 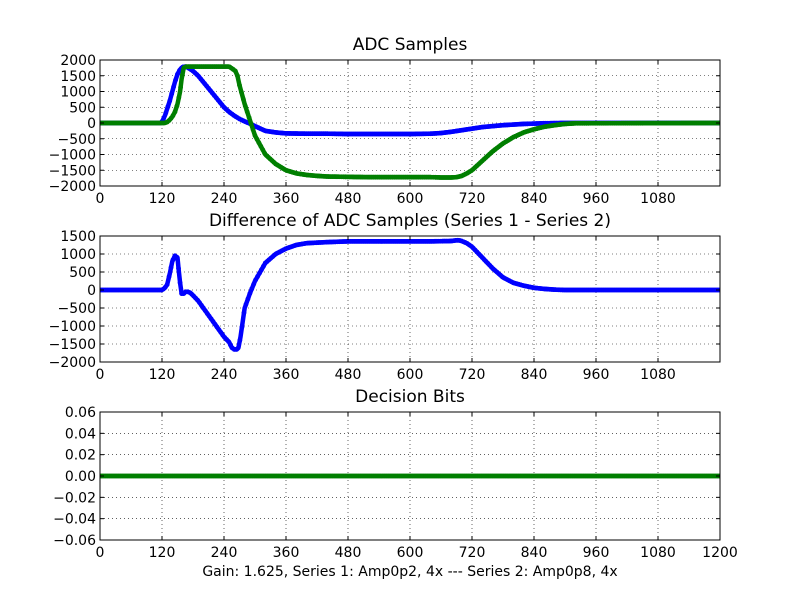 I want to click on x-tick-label: 1200, so click(x=720, y=553).